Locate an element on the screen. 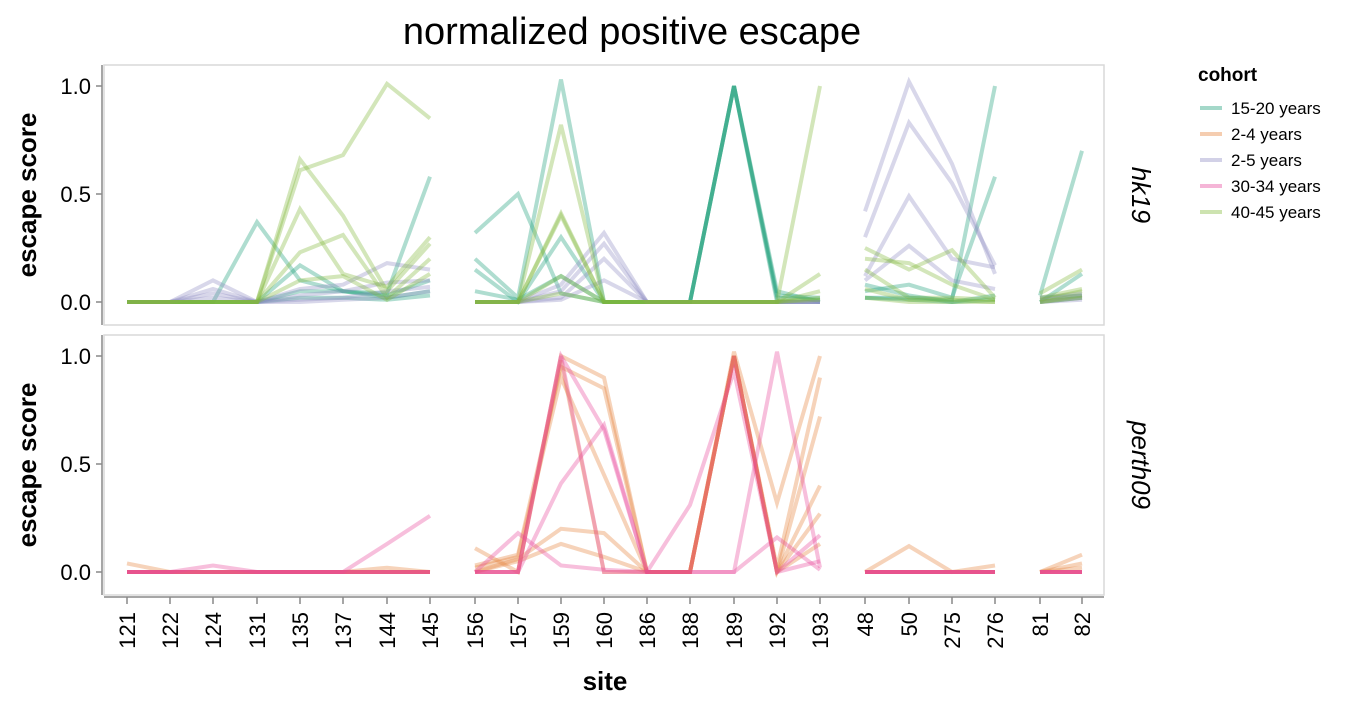  x-tick-label: 48 is located at coordinates (865, 624).